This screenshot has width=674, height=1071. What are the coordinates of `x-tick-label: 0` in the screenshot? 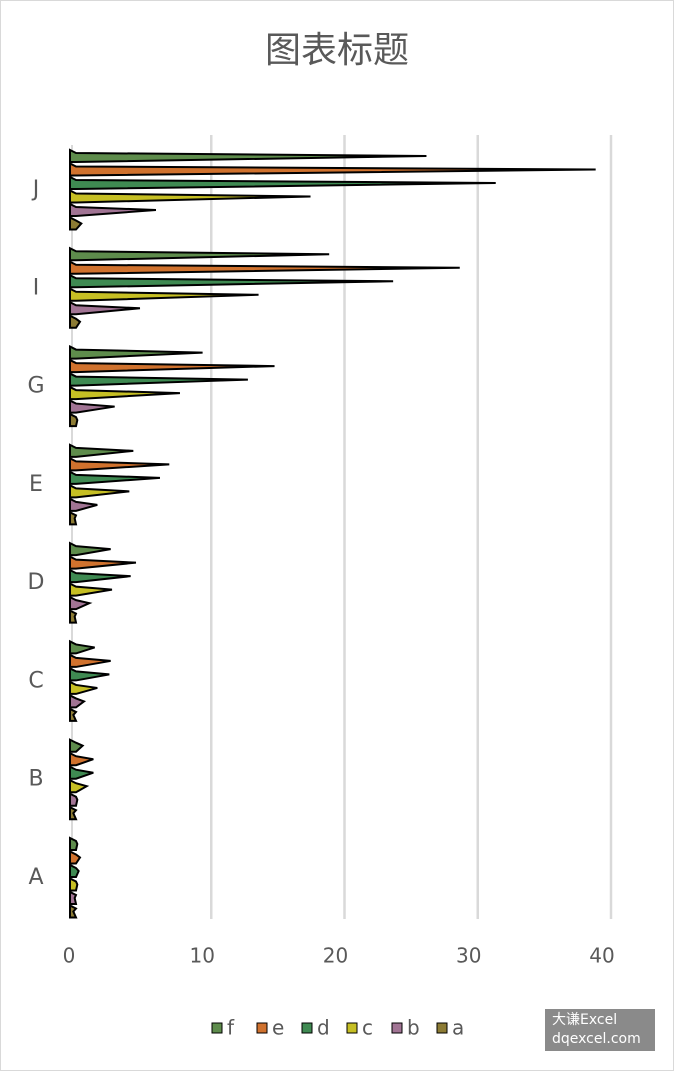 It's located at (69, 956).